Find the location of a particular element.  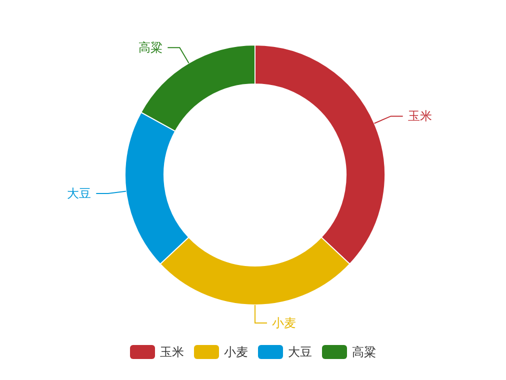

slice-label: 高粱 is located at coordinates (150, 47).